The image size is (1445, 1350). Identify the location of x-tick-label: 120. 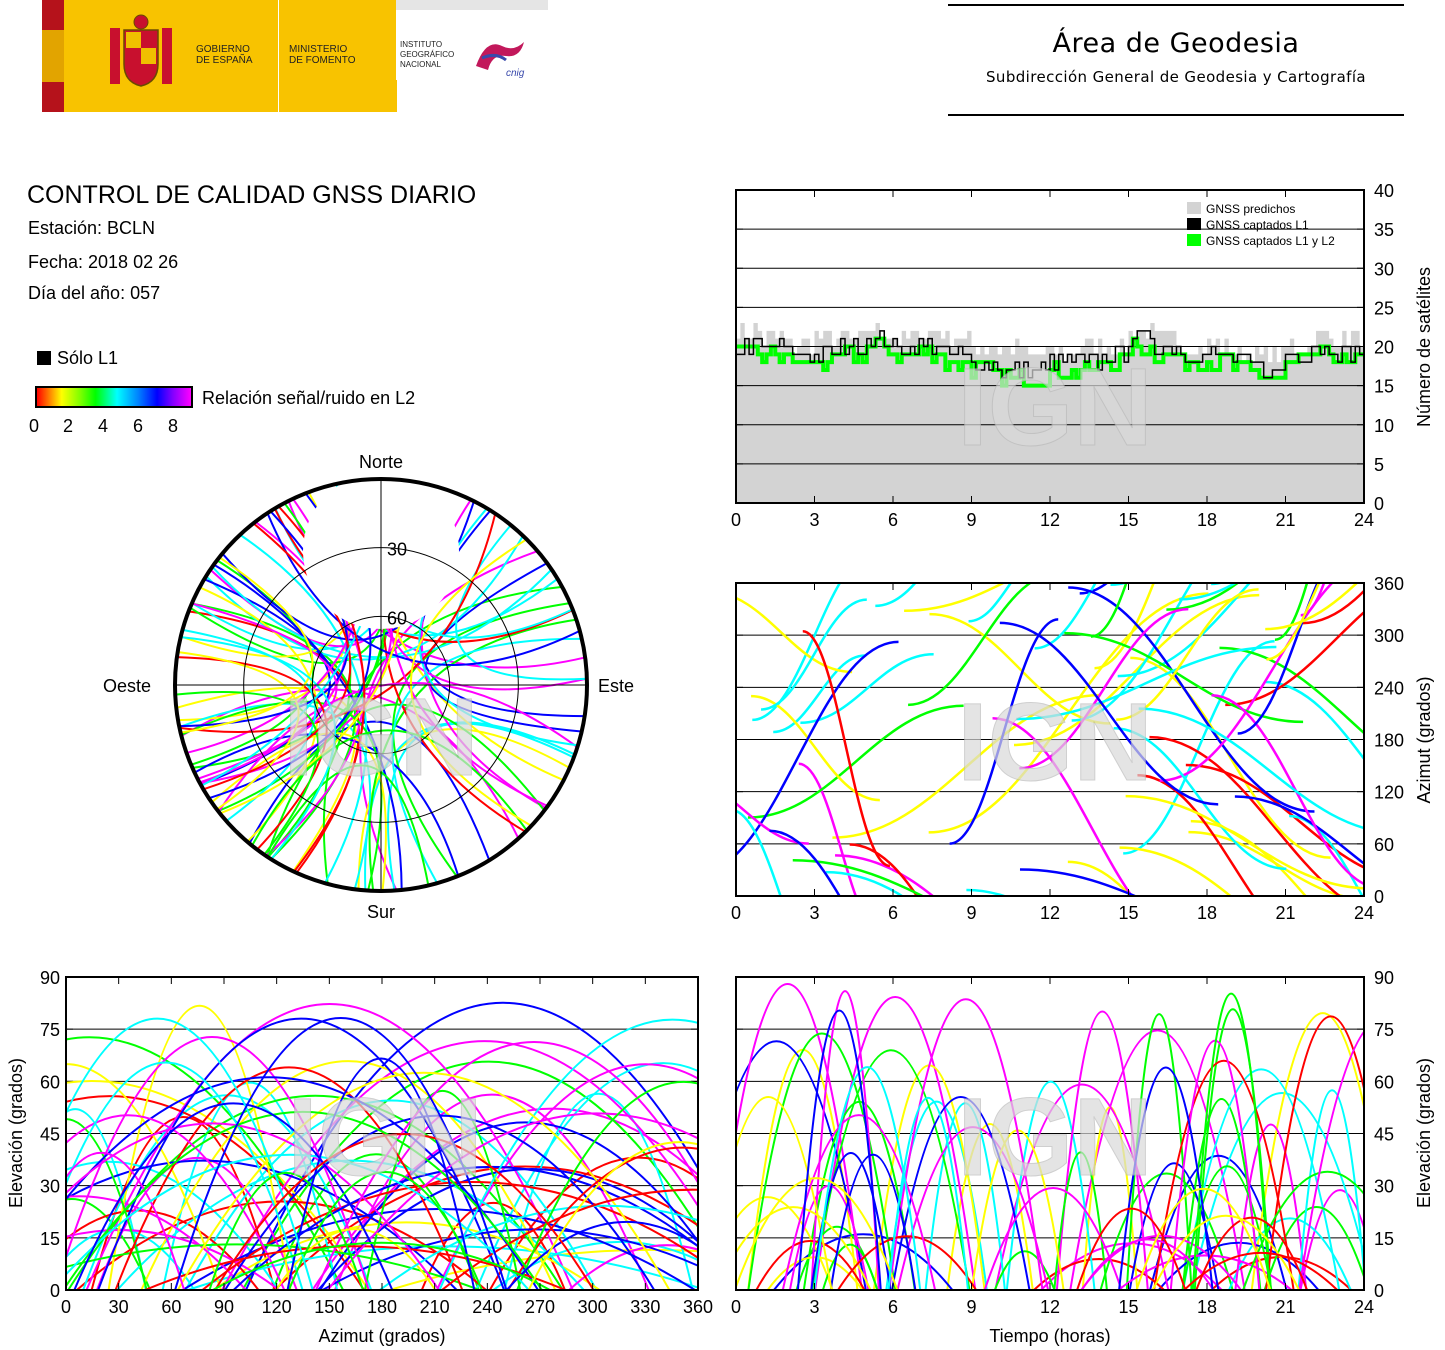
(277, 1307).